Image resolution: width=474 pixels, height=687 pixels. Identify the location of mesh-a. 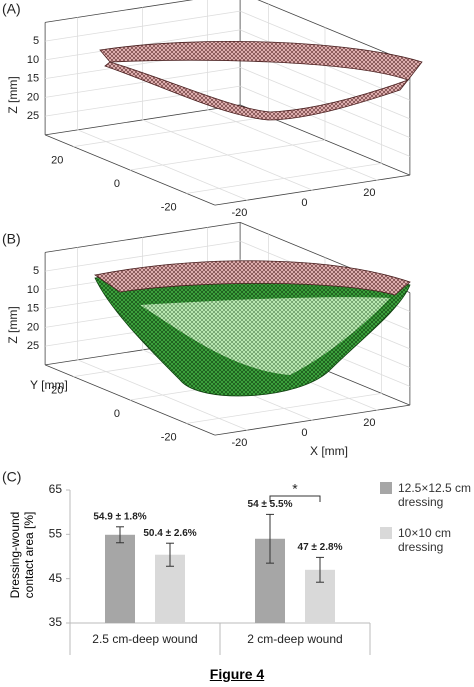
(261, 81).